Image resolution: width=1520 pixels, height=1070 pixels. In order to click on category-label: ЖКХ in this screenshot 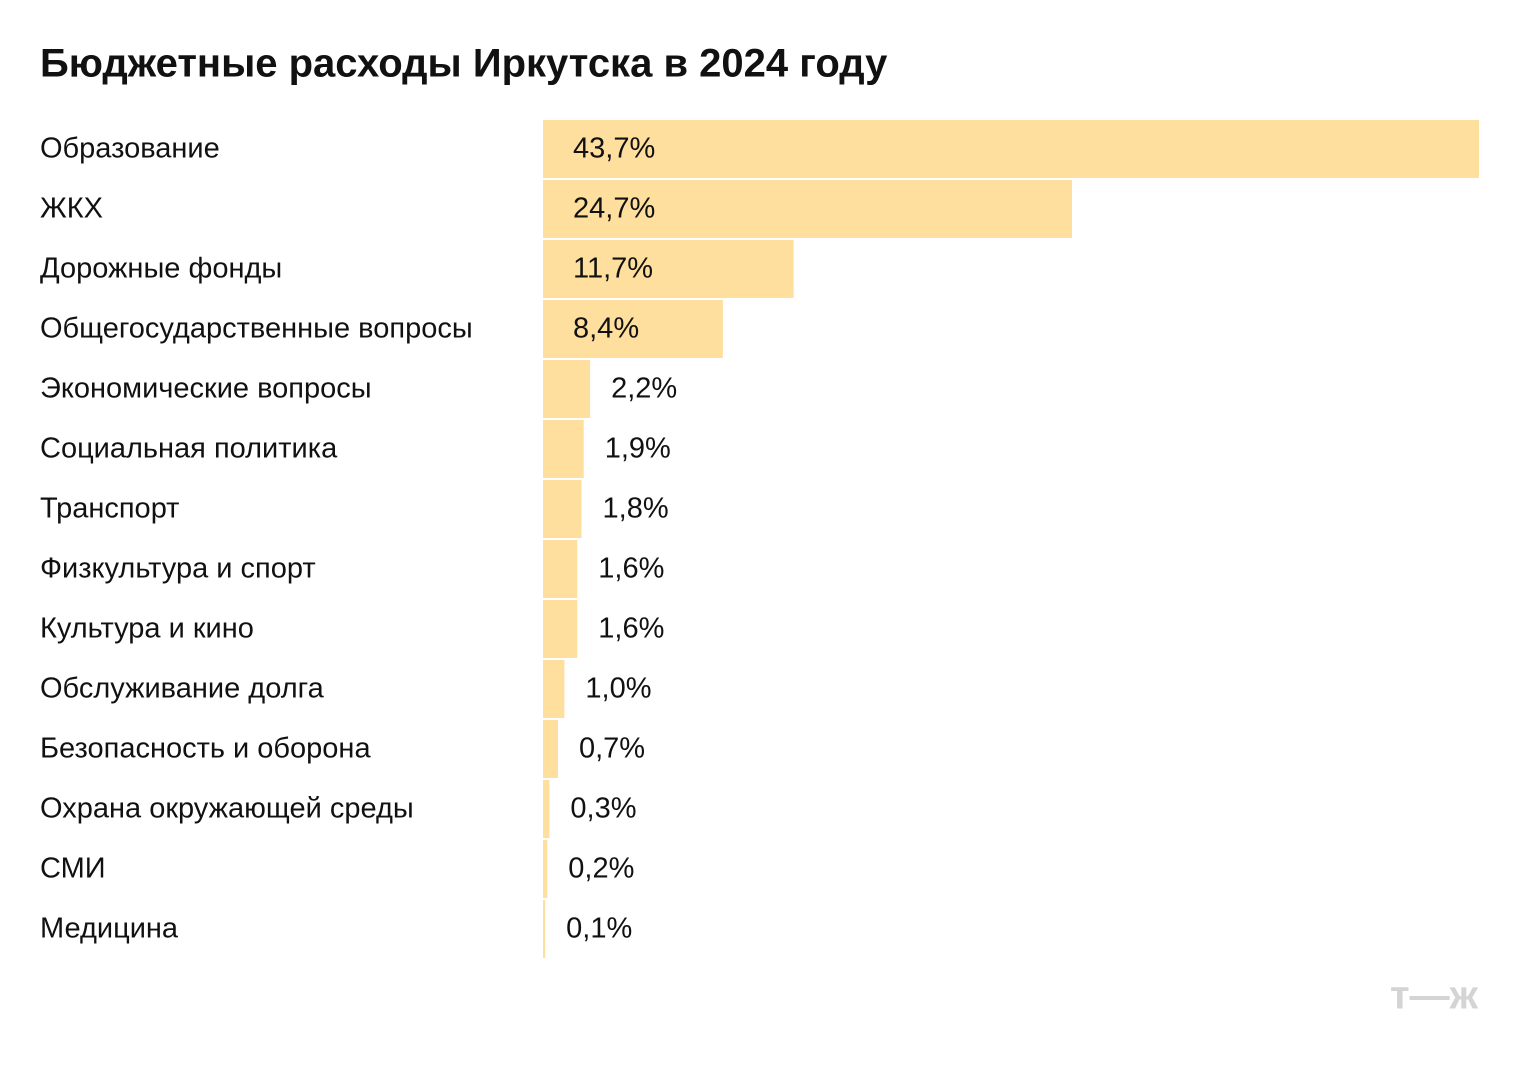, I will do `click(71, 209)`.